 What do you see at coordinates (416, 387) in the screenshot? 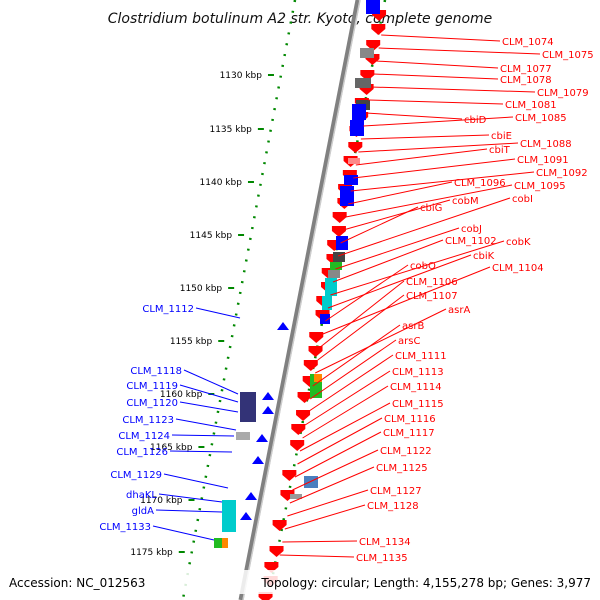
I see `right-gene-label: CLM_1114` at bounding box center [416, 387].